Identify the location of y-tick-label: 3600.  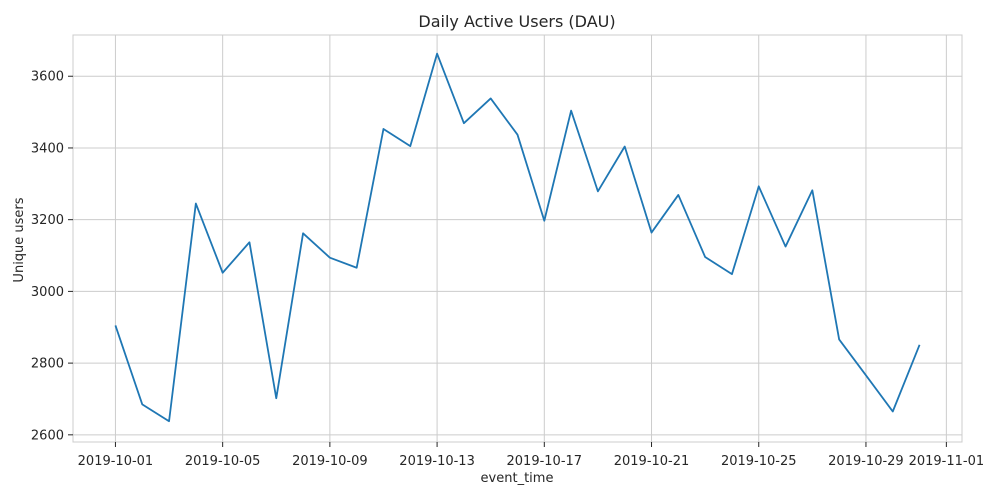
(47, 77).